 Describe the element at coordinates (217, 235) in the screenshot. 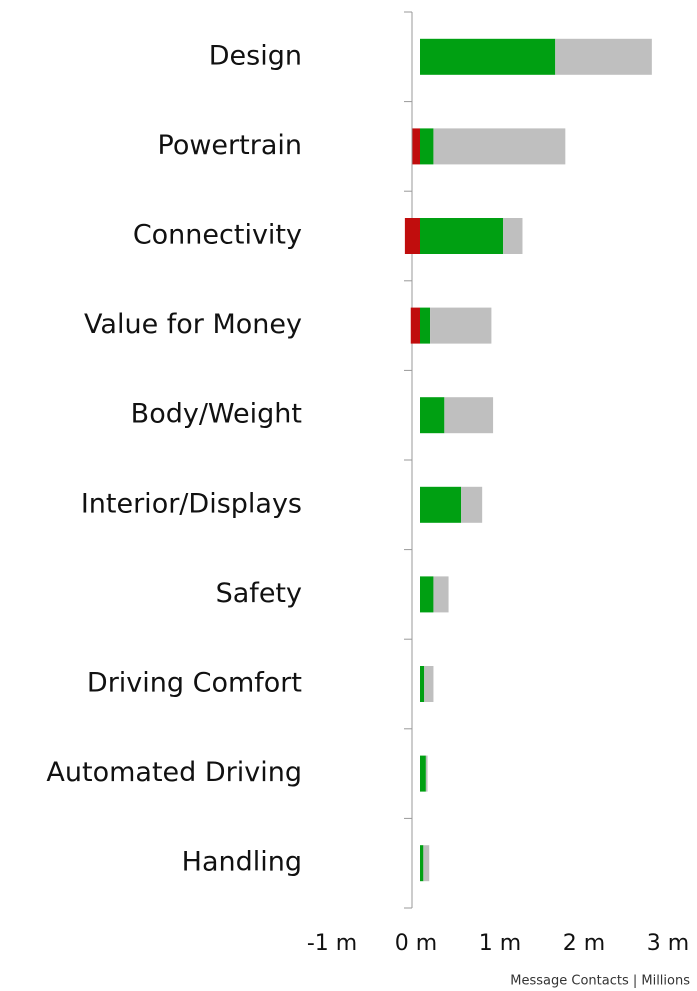

I see `category-label: Connectivity` at that location.